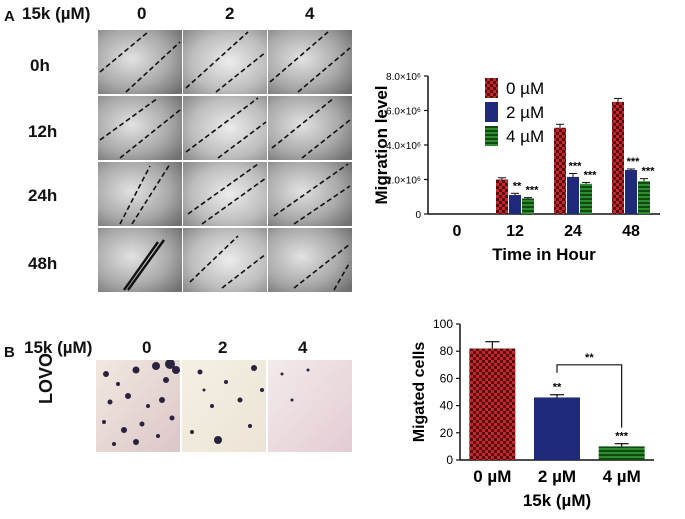  Describe the element at coordinates (573, 231) in the screenshot. I see `x-tick-label: 24` at that location.